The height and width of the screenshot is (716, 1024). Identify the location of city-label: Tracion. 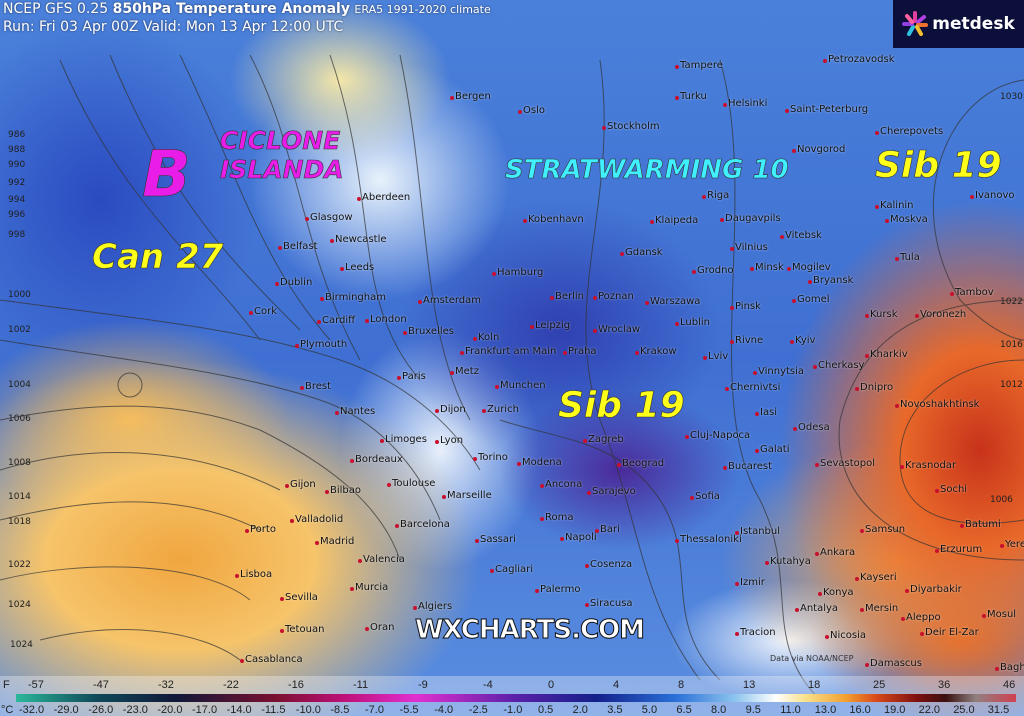
(755, 632).